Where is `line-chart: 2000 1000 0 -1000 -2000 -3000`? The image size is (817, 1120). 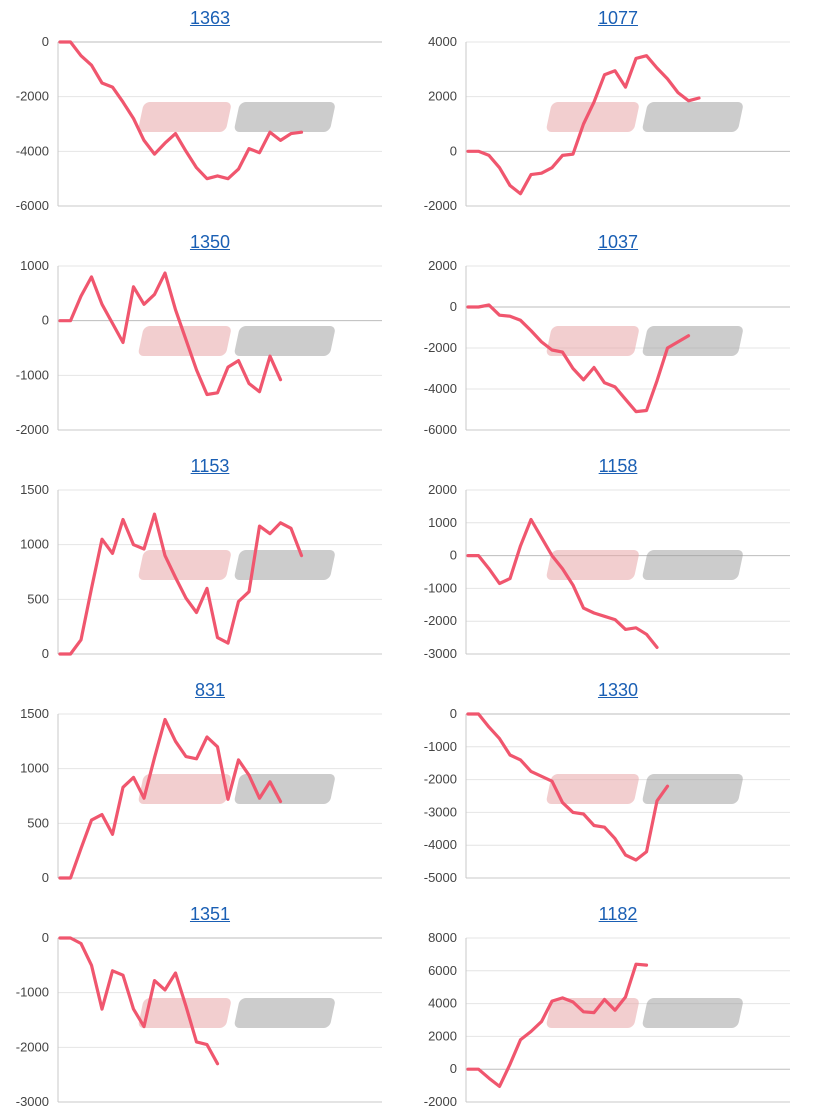 line-chart: 2000 1000 0 -1000 -2000 -3000 is located at coordinates (607, 571).